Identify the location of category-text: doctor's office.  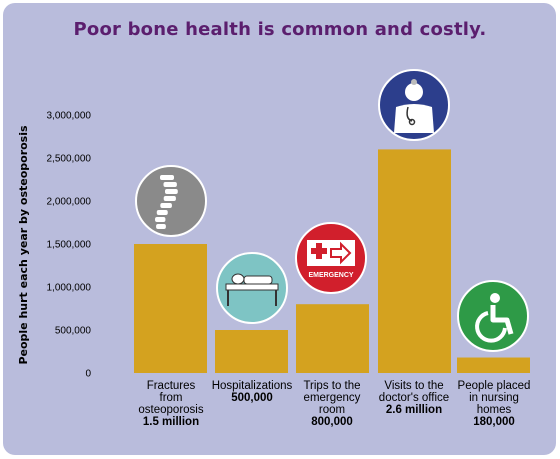
(414, 398).